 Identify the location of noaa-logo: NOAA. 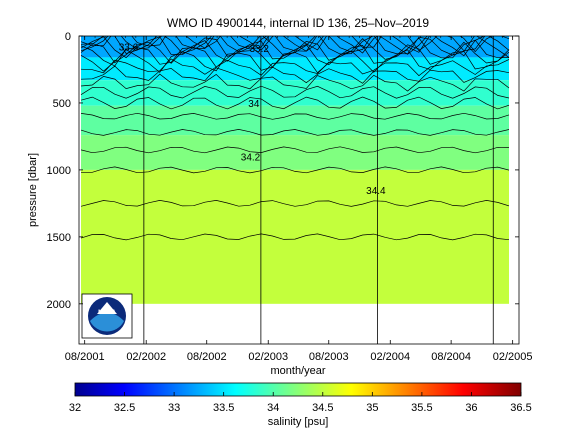
(107, 316).